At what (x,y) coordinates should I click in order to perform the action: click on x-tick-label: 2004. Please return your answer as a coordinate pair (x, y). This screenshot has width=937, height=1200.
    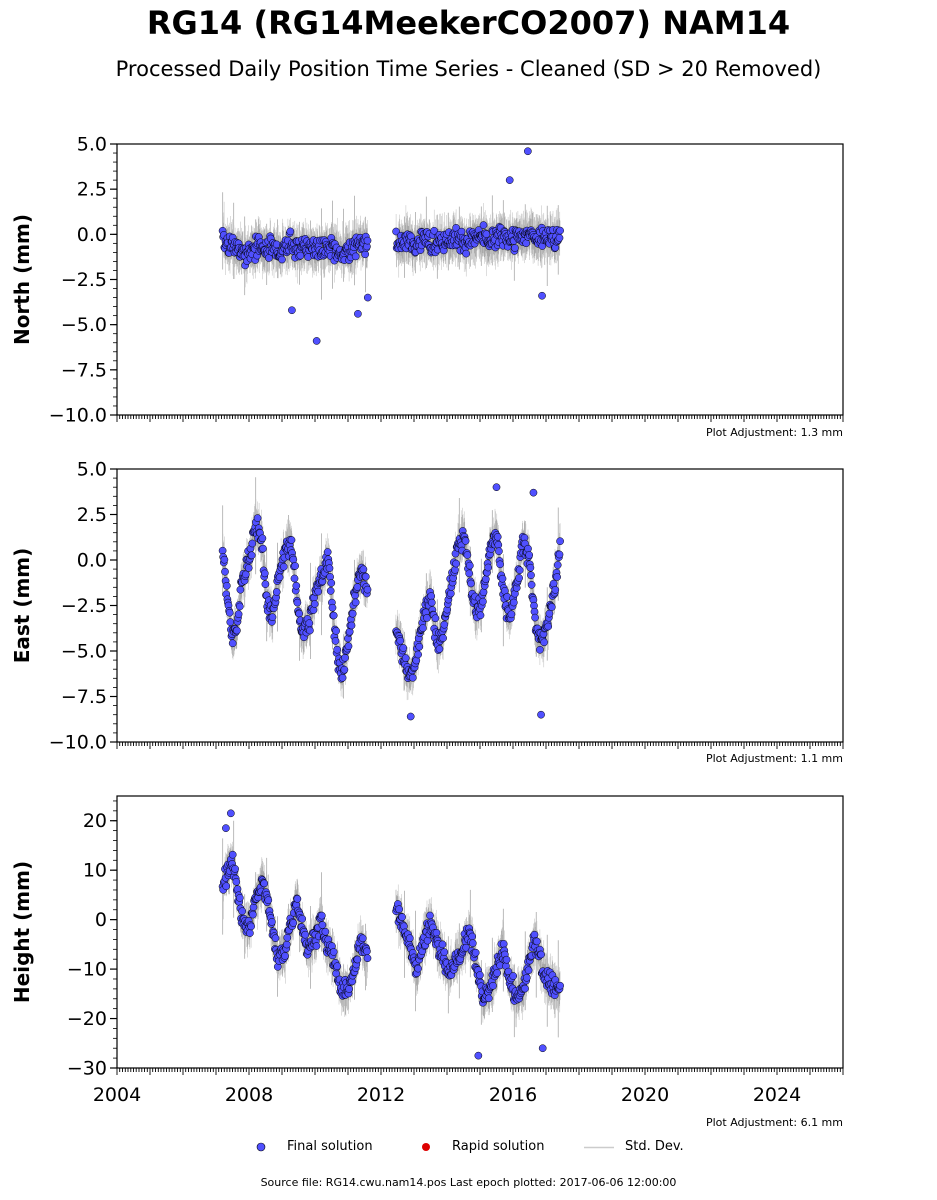
    Looking at the image, I should click on (117, 1095).